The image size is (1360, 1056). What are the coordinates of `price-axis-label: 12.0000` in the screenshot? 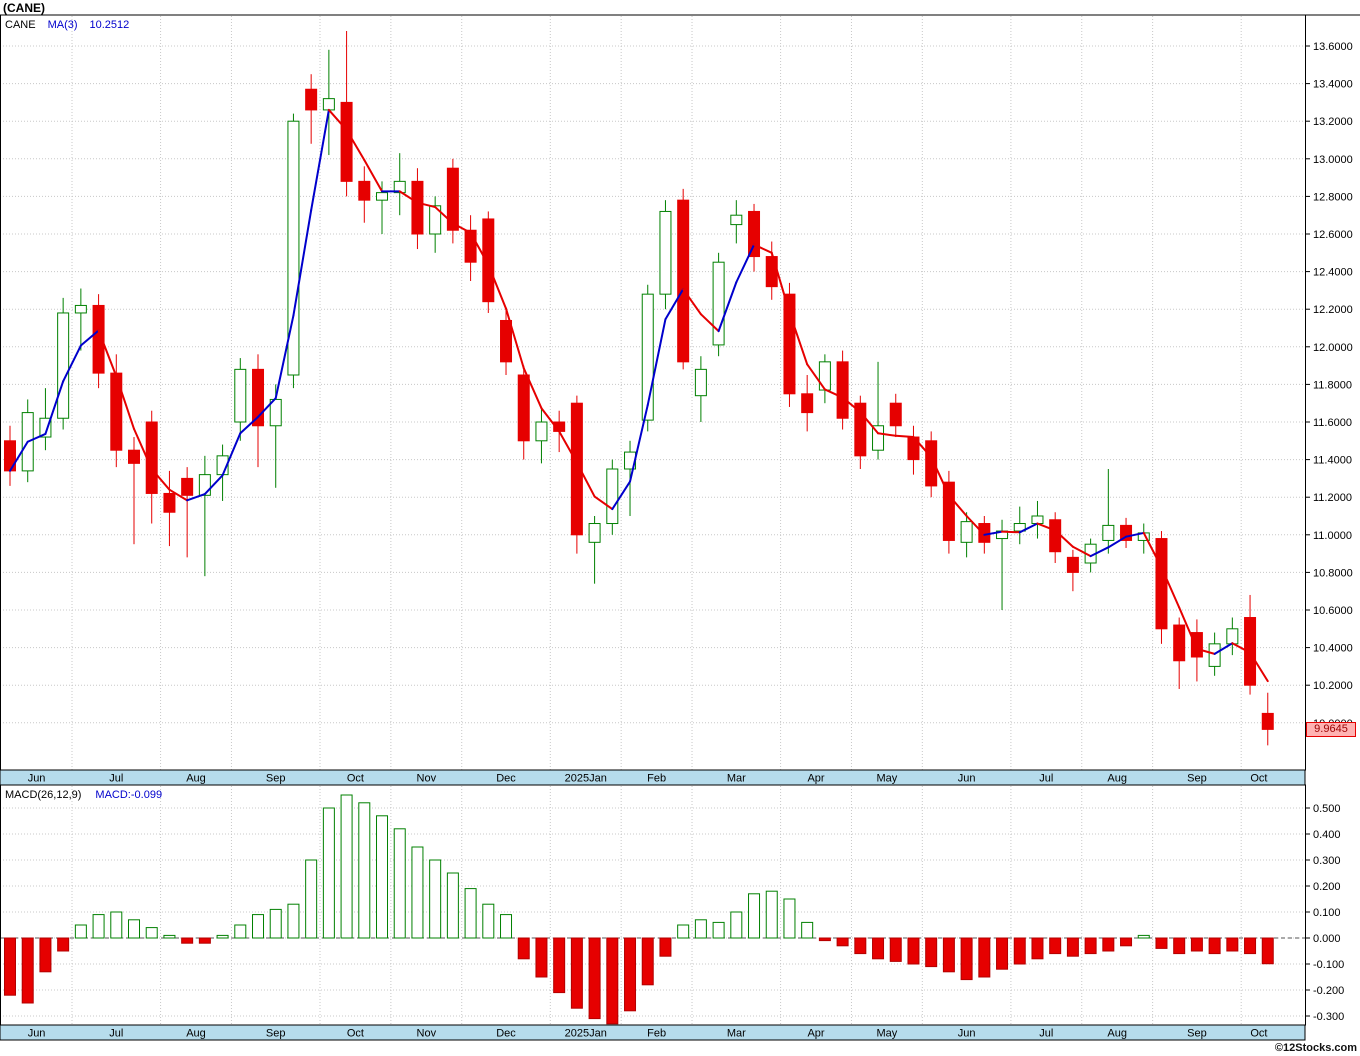 It's located at (1333, 348).